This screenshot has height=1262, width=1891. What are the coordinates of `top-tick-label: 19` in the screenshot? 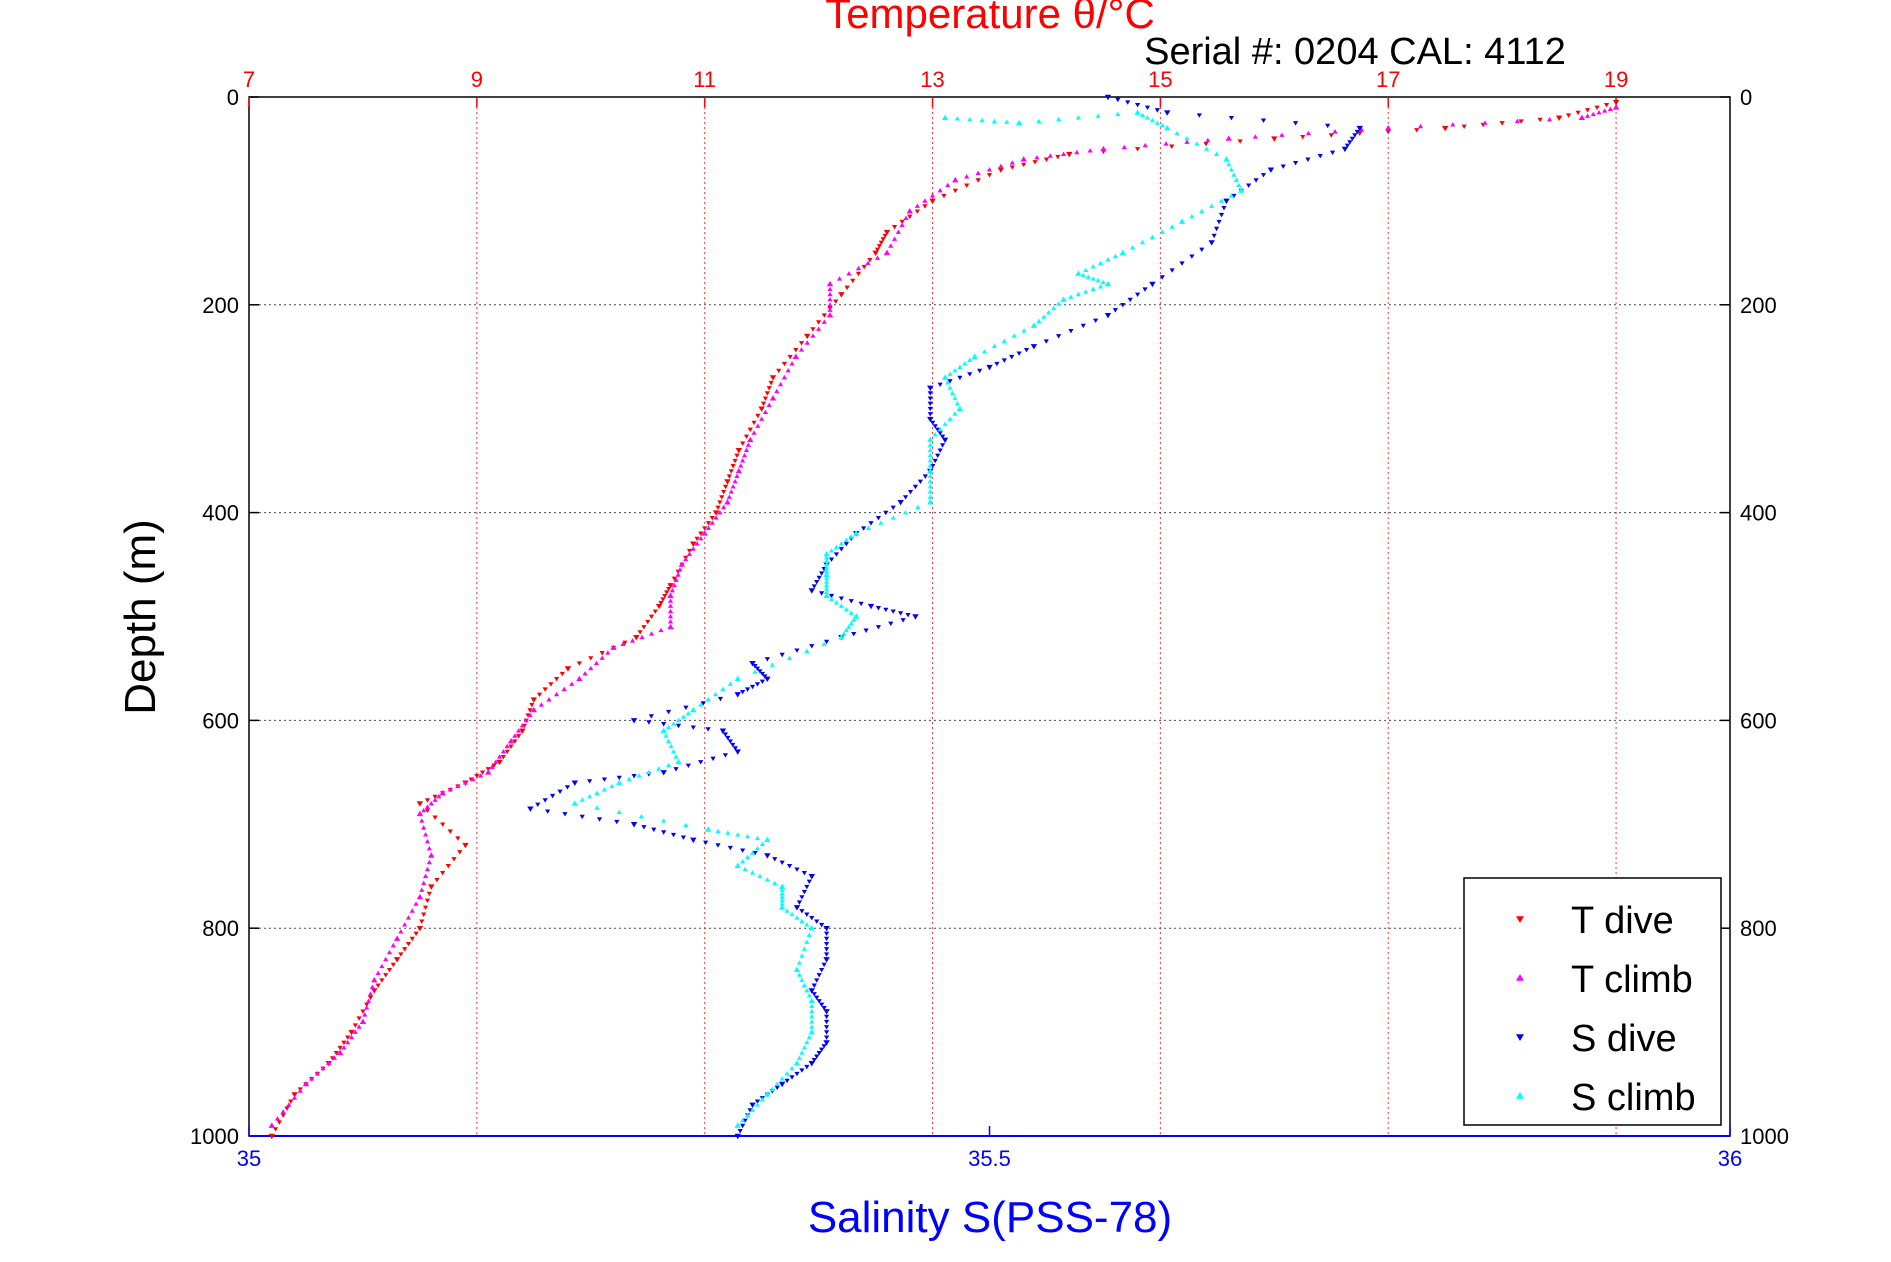 It's located at (1616, 79).